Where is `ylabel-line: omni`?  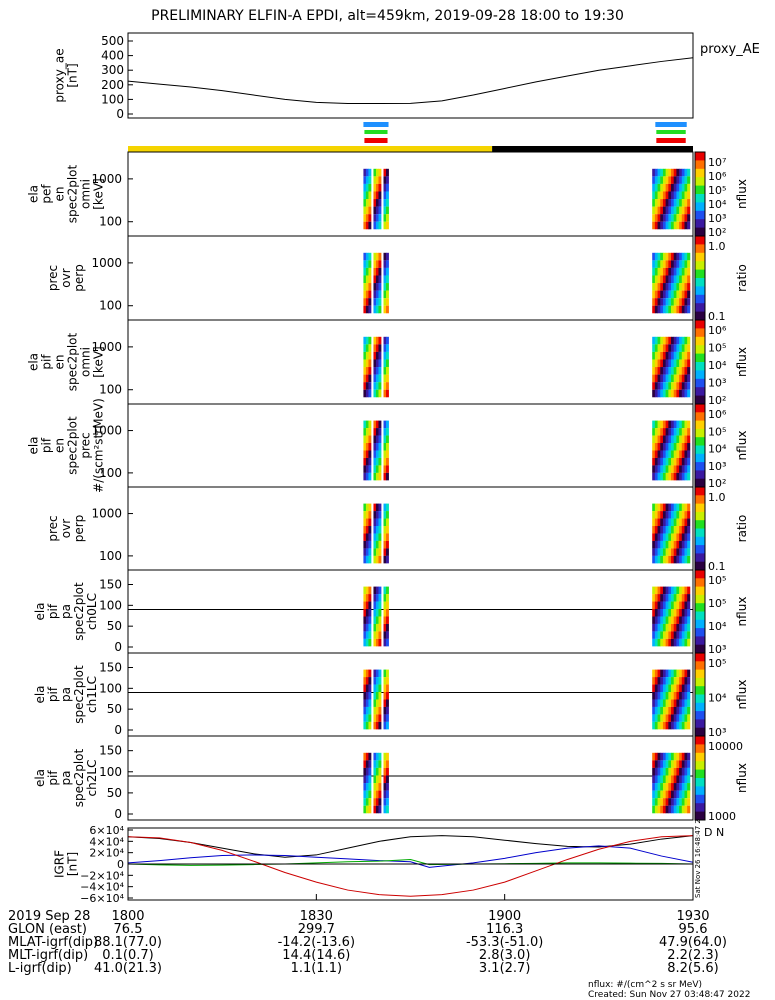
ylabel-line: omni is located at coordinates (86, 194).